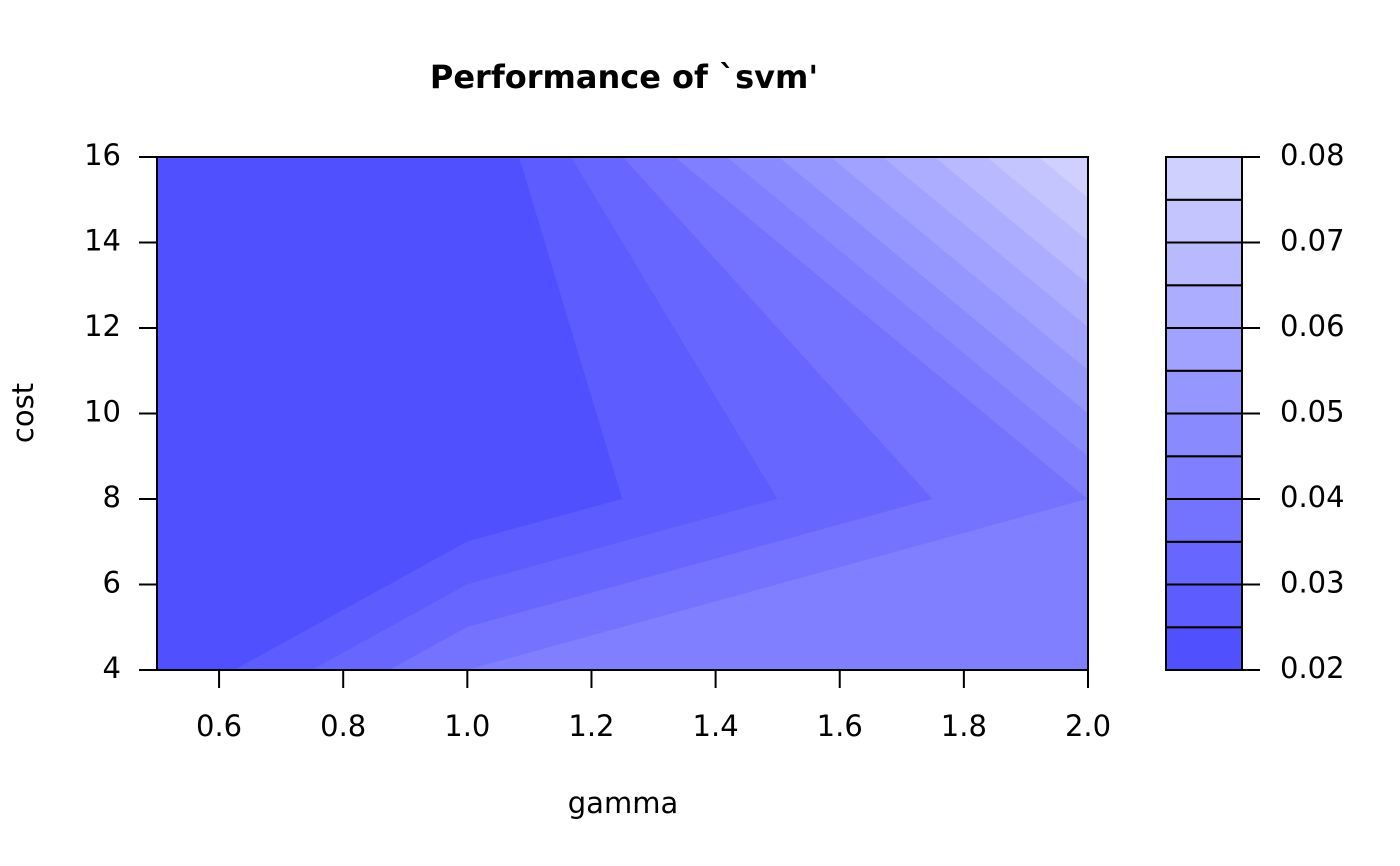 This screenshot has height=866, width=1400. Describe the element at coordinates (1312, 497) in the screenshot. I see `legend-tick-label: 0.04` at that location.